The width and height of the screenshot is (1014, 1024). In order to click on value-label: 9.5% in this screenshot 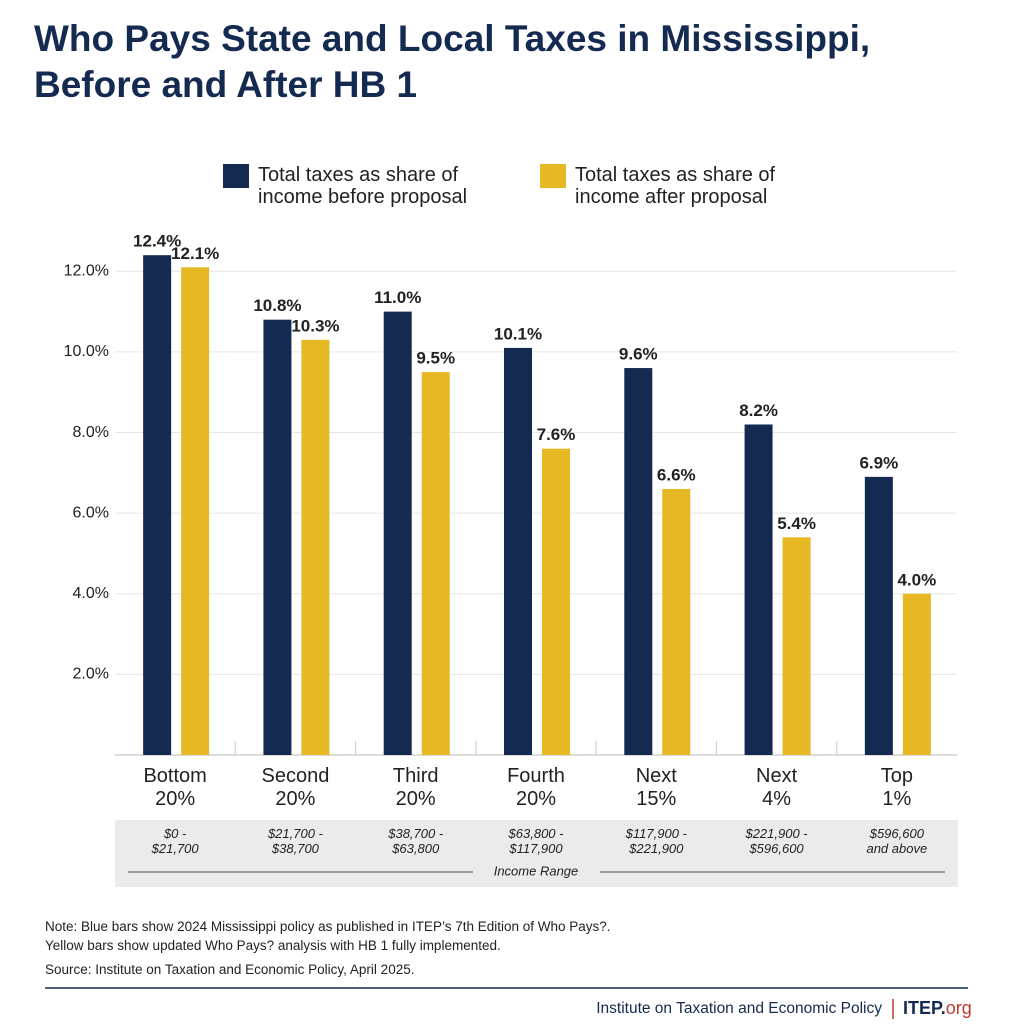, I will do `click(435, 358)`.